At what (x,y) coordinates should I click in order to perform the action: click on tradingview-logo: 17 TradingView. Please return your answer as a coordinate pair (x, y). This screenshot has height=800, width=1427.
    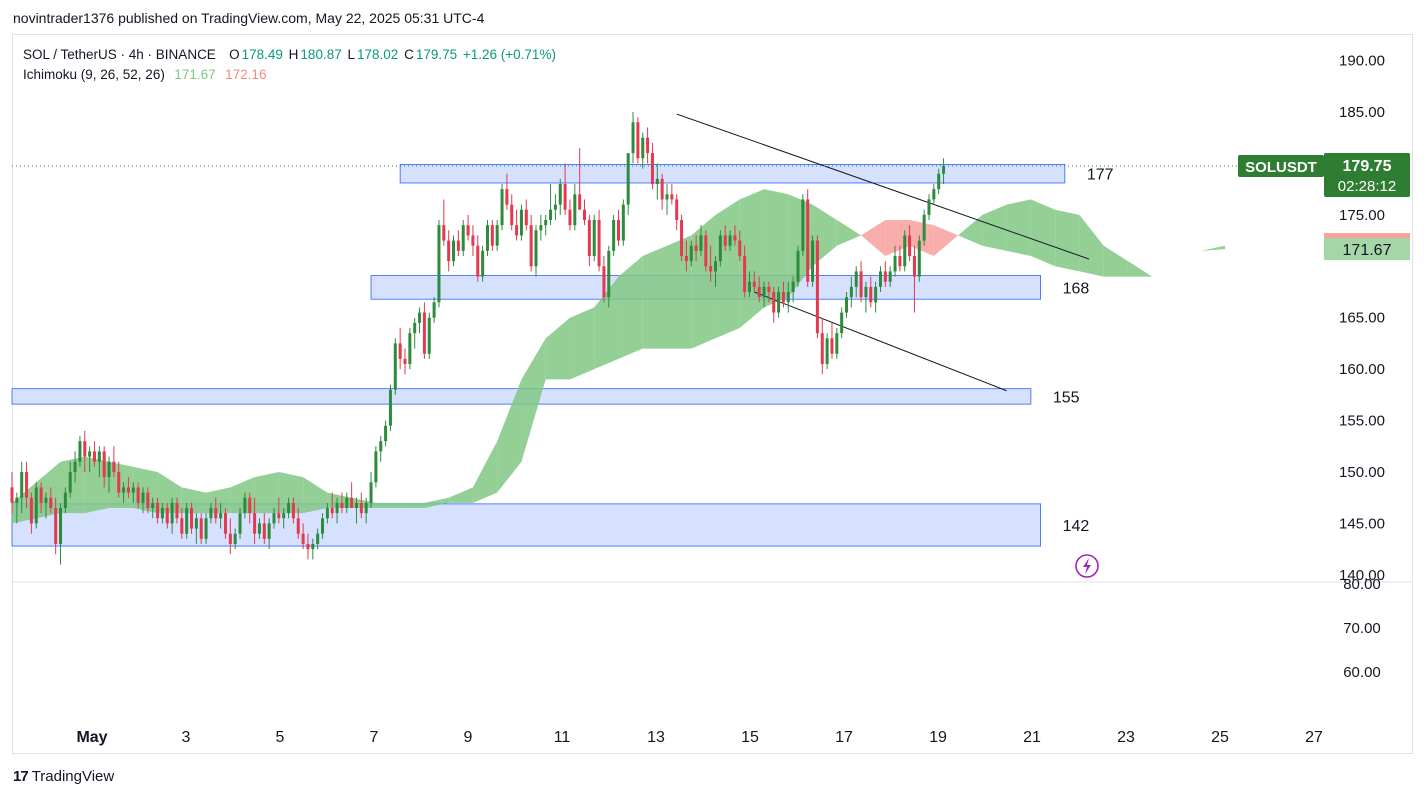
    Looking at the image, I should click on (63, 776).